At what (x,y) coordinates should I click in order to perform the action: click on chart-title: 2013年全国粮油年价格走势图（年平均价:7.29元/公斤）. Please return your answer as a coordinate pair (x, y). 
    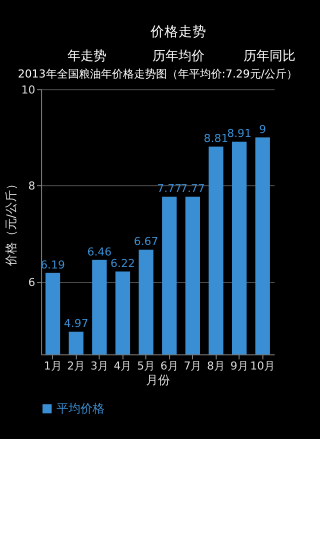
    Looking at the image, I should click on (158, 73).